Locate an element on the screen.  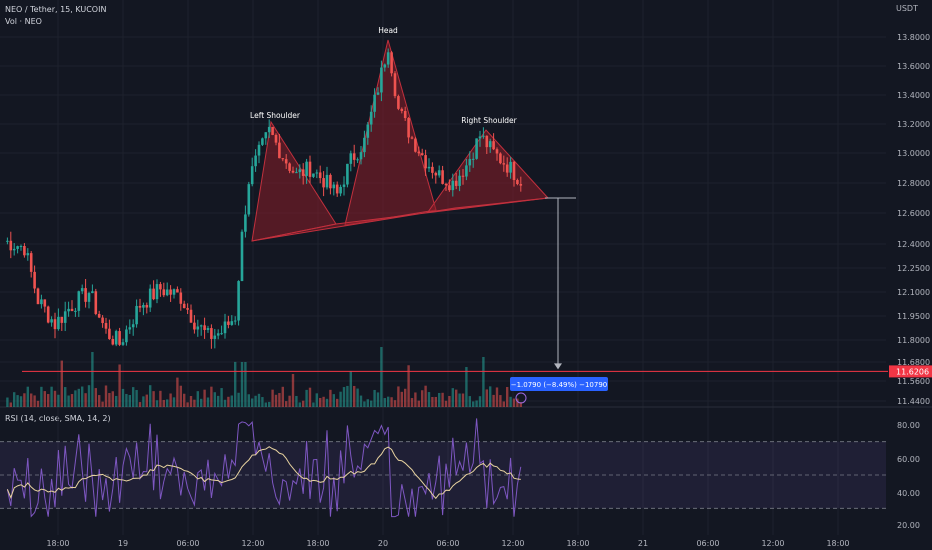
volume-bars is located at coordinates (264, 377).